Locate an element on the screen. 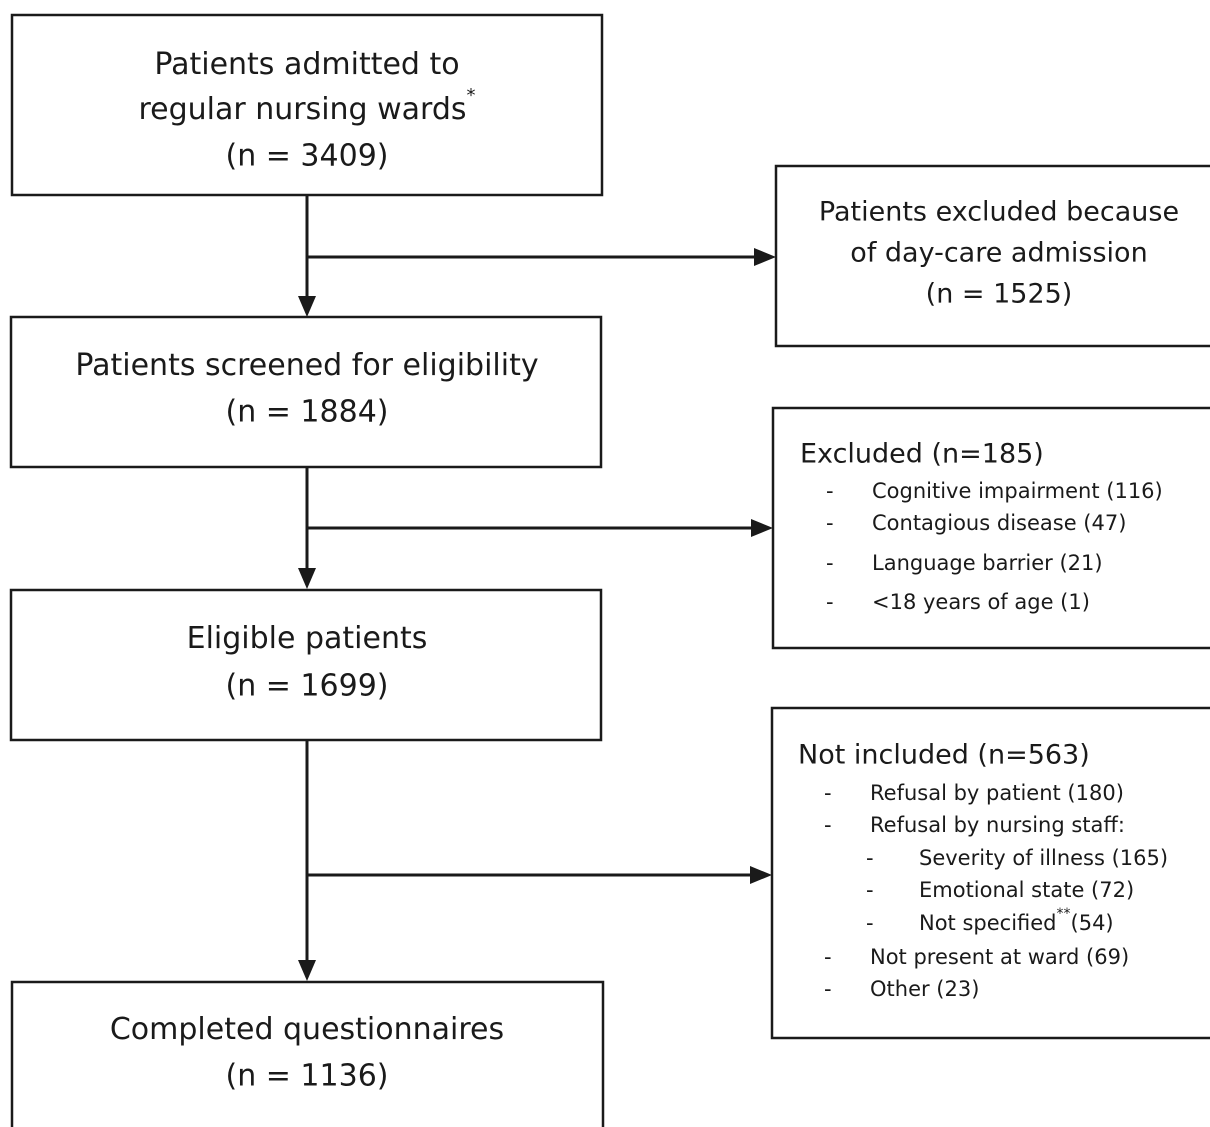 Image resolution: width=1210 pixels, height=1127 pixels. node-line: Completed questionnaires is located at coordinates (307, 1029).